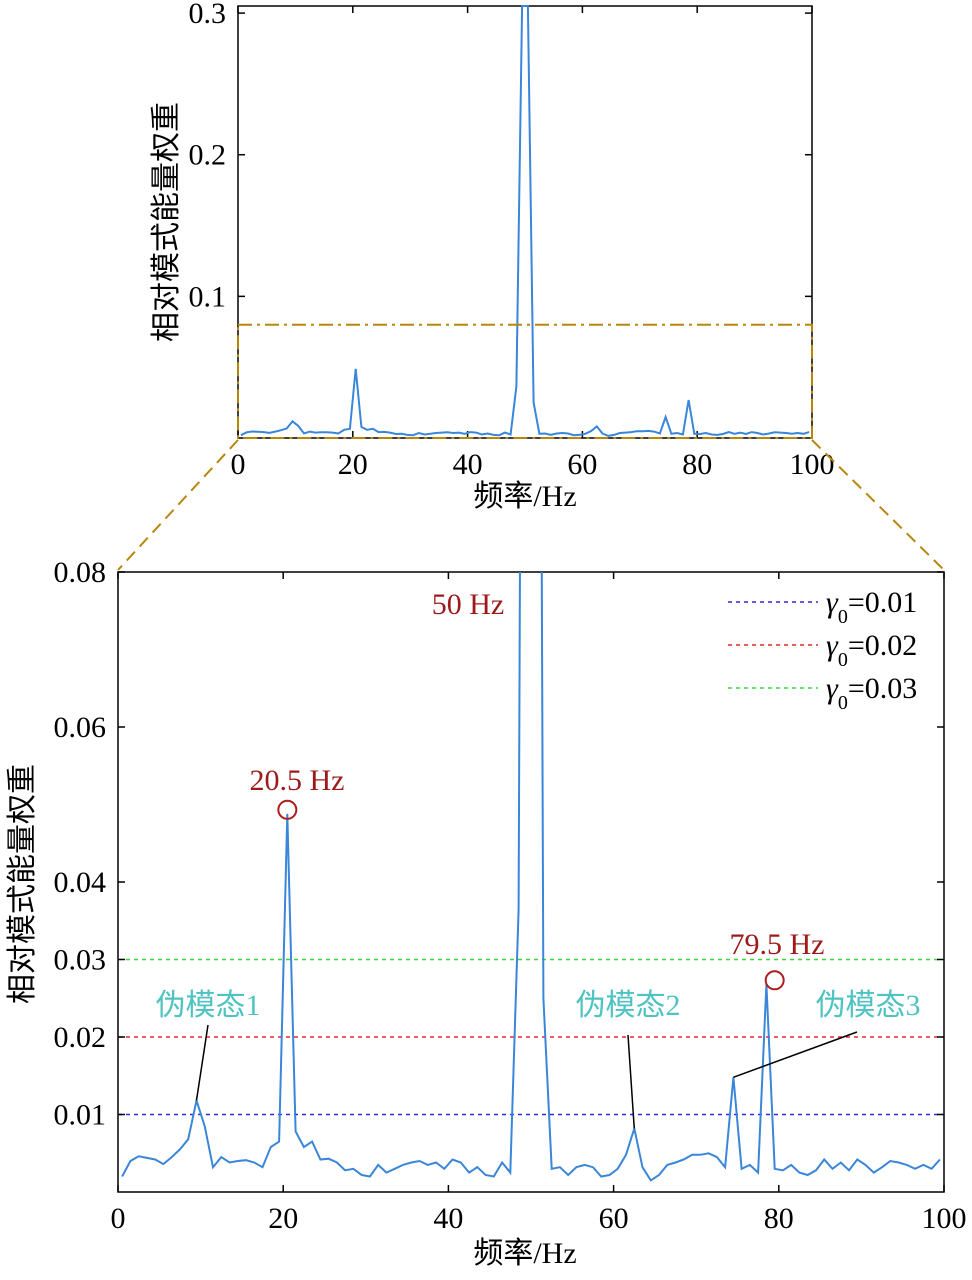 This screenshot has height=1280, width=972. Describe the element at coordinates (166, 222) in the screenshot. I see `top-y-axis-label: 相对模式能量权重` at that location.